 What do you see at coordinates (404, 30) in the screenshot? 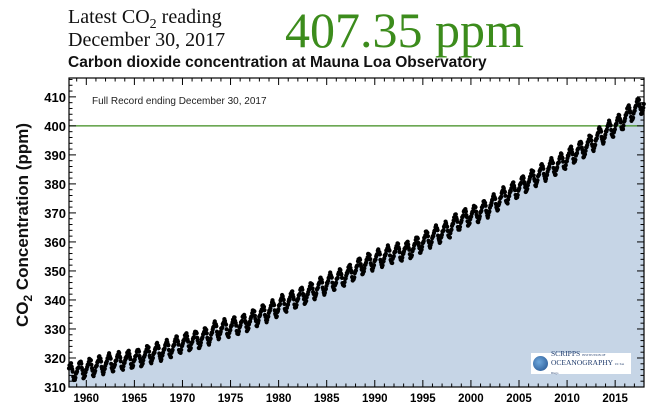
I see `latest-value: 407.35 ppm` at bounding box center [404, 30].